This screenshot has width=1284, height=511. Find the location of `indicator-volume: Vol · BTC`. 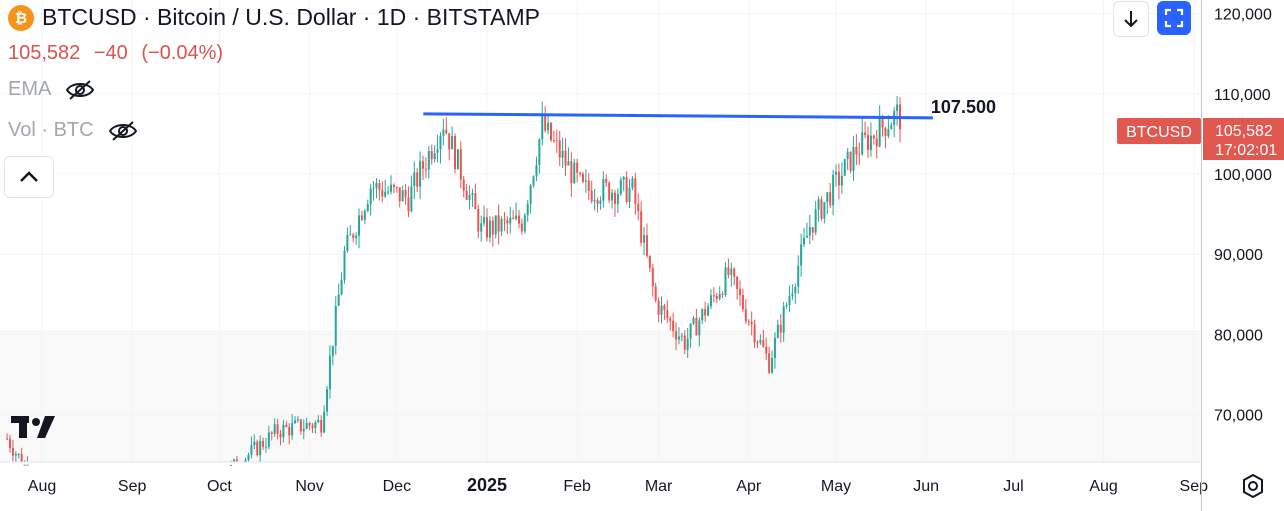

indicator-volume: Vol · BTC is located at coordinates (73, 130).